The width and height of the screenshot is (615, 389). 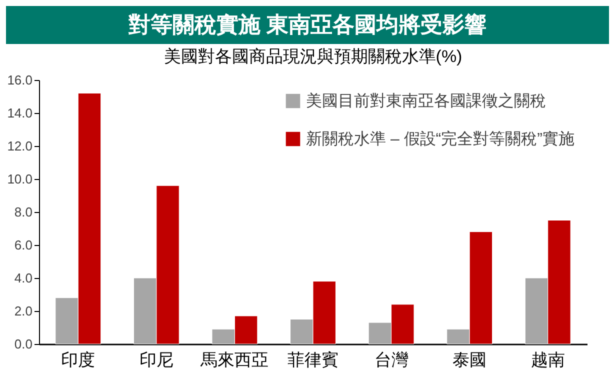 What do you see at coordinates (391, 360) in the screenshot?
I see `x-tick-label: 台灣` at bounding box center [391, 360].